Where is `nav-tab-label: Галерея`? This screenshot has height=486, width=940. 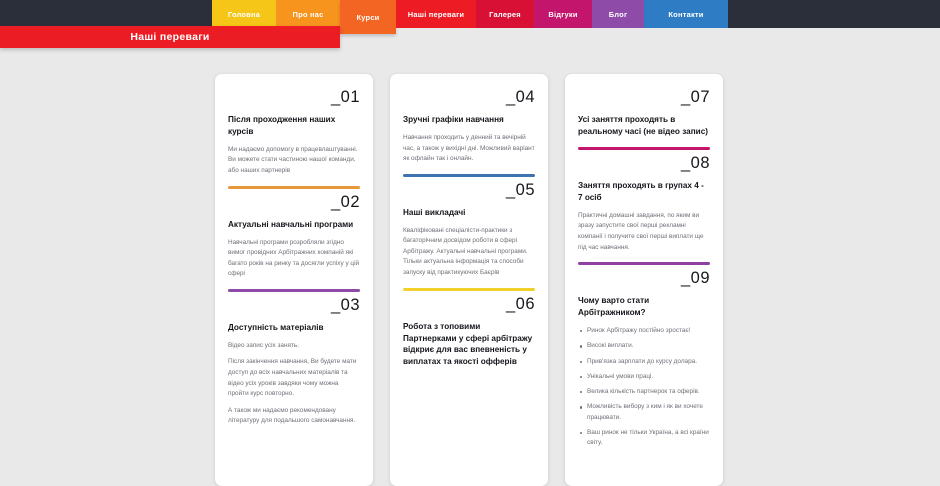
nav-tab-label: Галерея is located at coordinates (505, 14).